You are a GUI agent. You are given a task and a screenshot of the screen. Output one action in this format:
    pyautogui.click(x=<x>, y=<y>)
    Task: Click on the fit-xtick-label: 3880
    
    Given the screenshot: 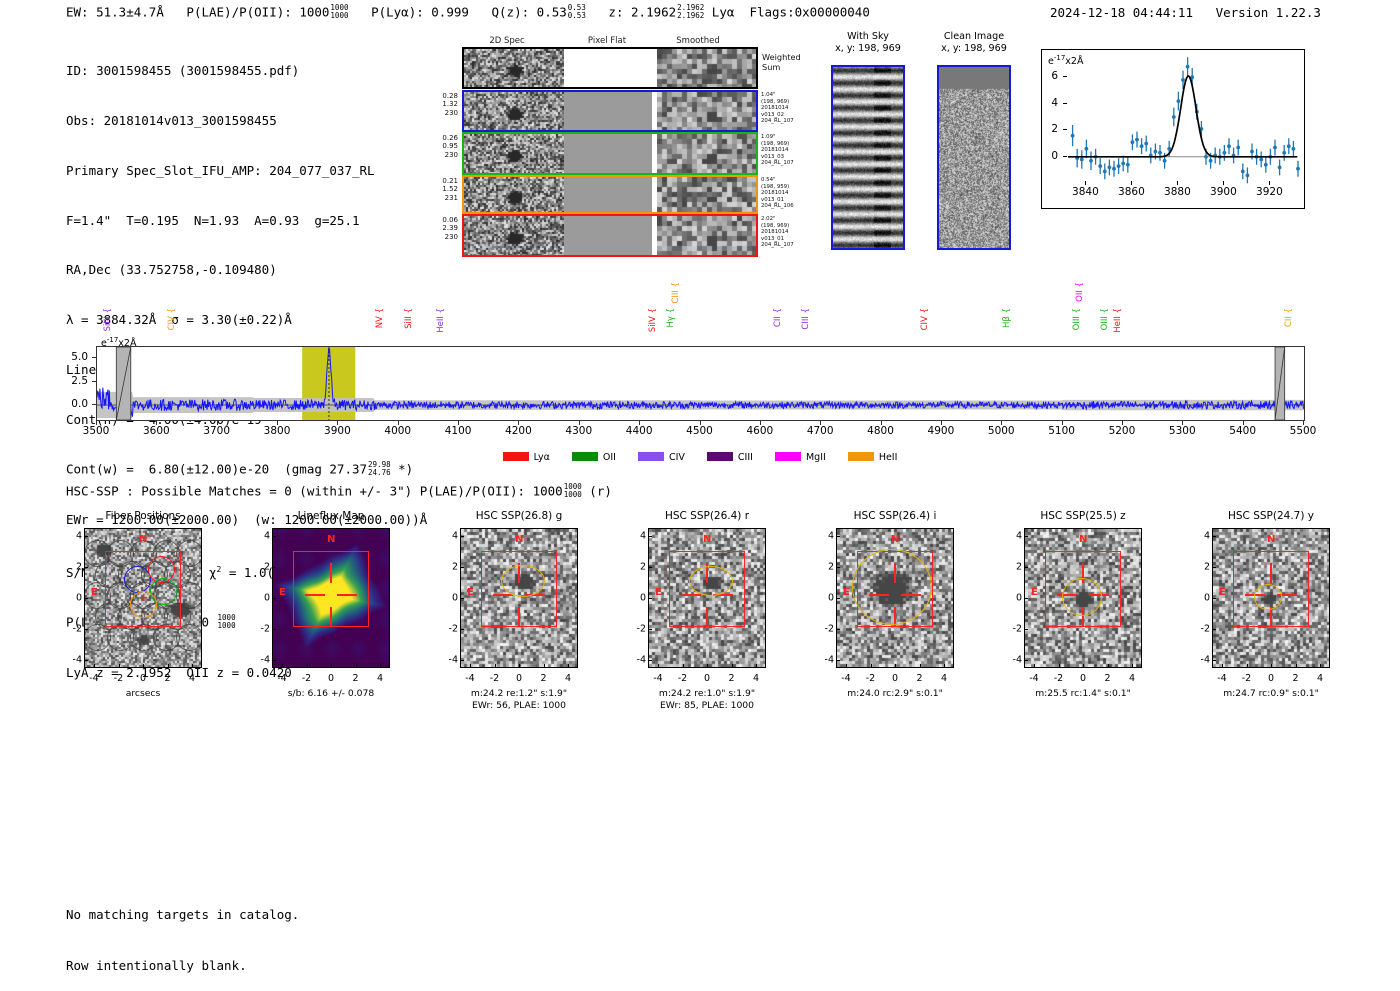 What is the action you would take?
    pyautogui.click(x=1177, y=192)
    